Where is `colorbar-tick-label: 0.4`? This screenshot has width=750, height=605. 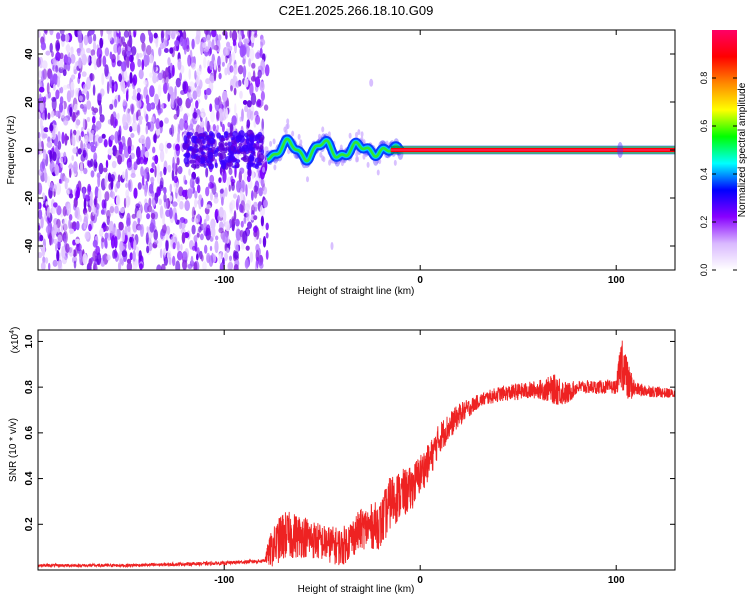
colorbar-tick-label: 0.4 is located at coordinates (704, 174).